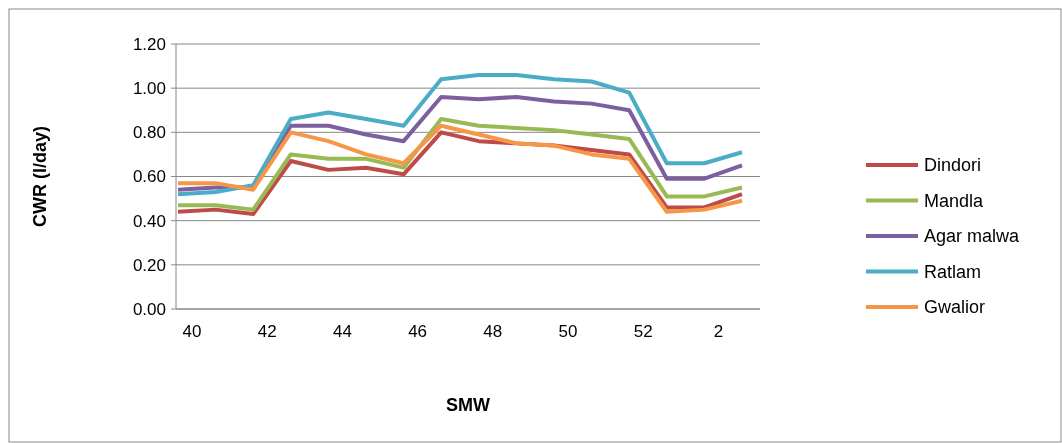 This screenshot has width=1062, height=443. I want to click on legend-label: Ratlam, so click(953, 271).